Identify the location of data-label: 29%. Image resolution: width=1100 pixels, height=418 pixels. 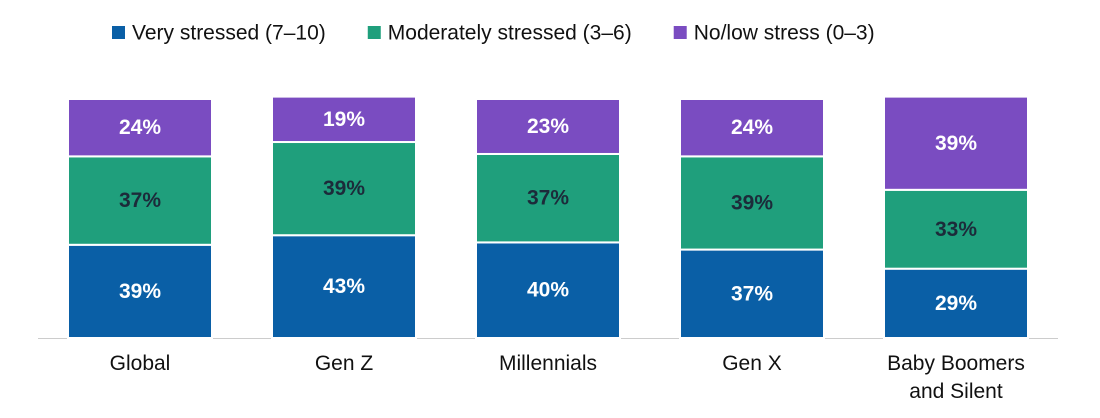
(956, 303).